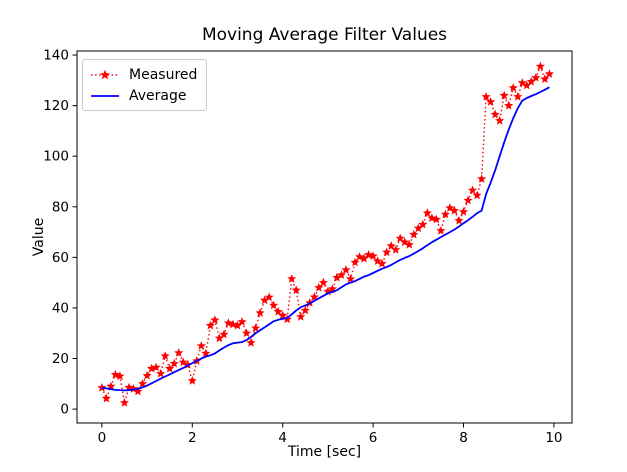  Describe the element at coordinates (64, 410) in the screenshot. I see `y-tick-label: 0` at that location.